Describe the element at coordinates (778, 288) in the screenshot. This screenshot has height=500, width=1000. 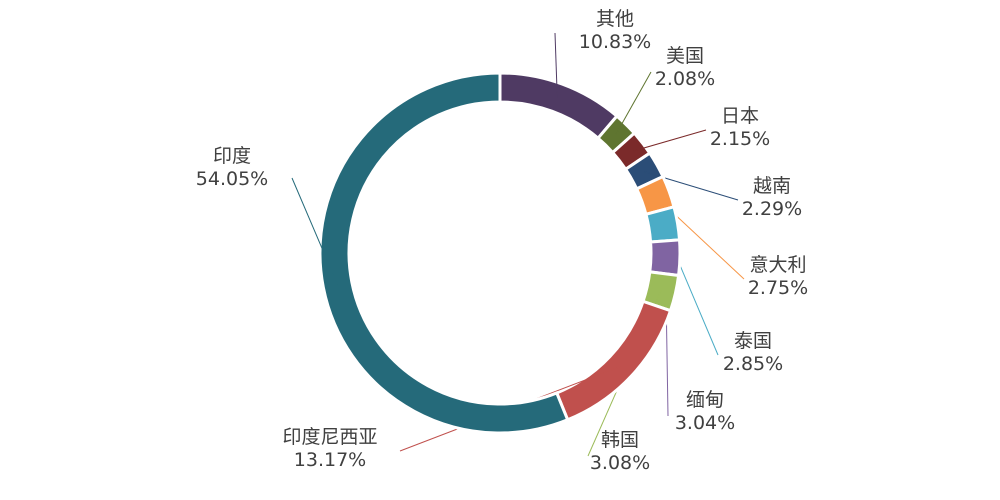
I see `slice-value-4: 2.75%` at that location.